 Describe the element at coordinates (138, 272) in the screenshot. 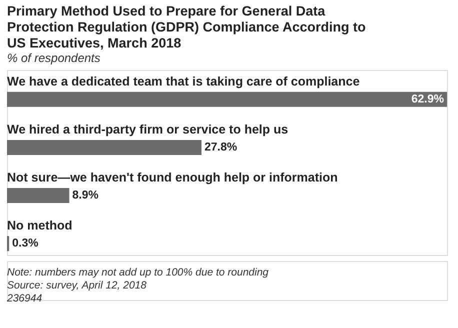

I see `text: Note: numbers may not add up to 100% due to rounding` at that location.